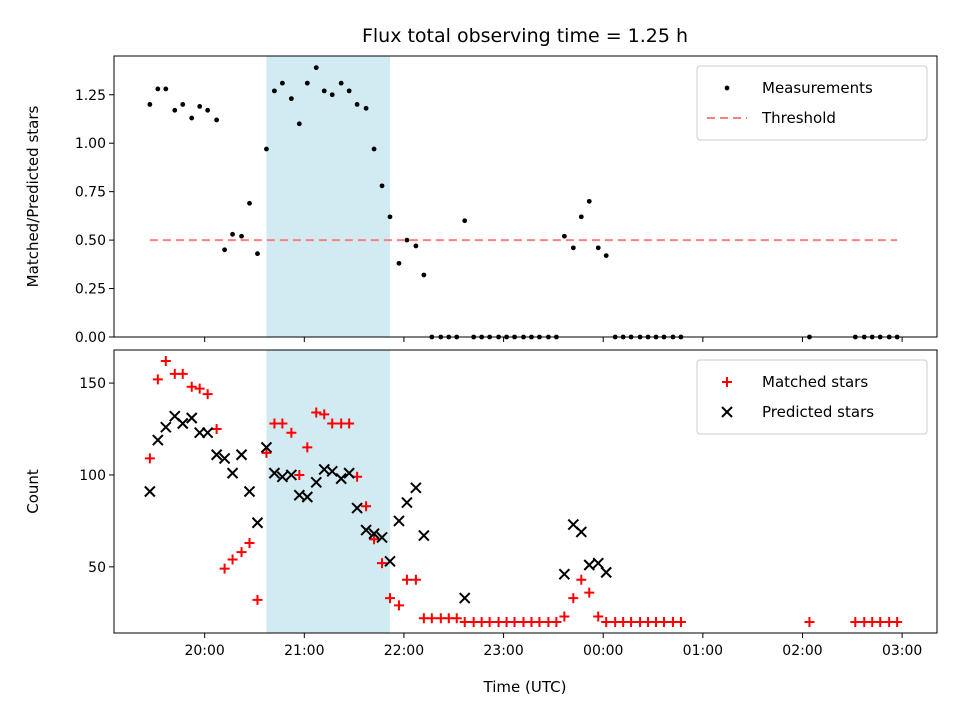 The height and width of the screenshot is (720, 960). What do you see at coordinates (798, 118) in the screenshot?
I see `legend-label: Threshold` at bounding box center [798, 118].